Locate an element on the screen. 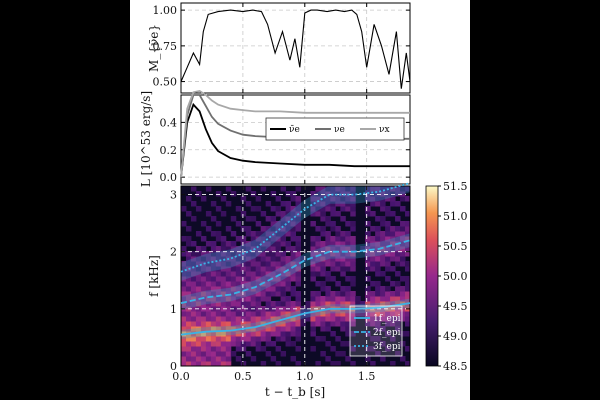  x-tick-label: 0.5 is located at coordinates (243, 376).